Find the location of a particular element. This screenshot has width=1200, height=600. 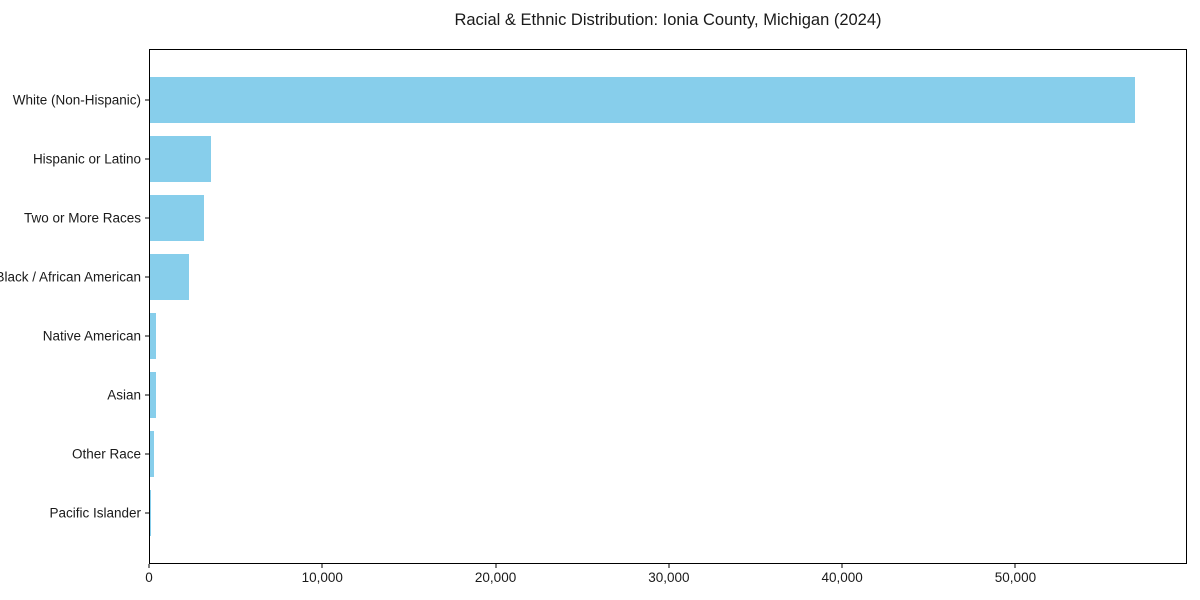

bar-two-or-more-races is located at coordinates (177, 217).